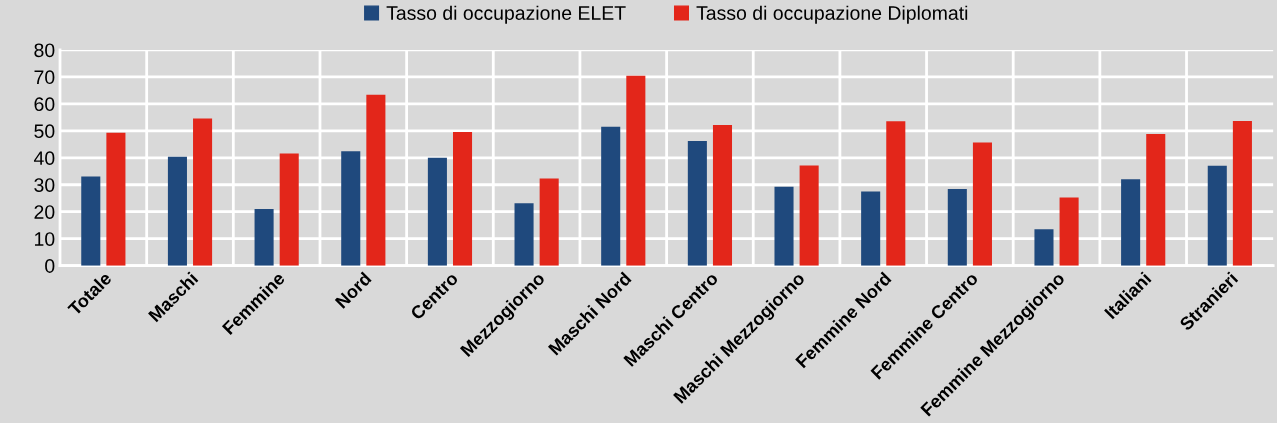 The width and height of the screenshot is (1277, 423). Describe the element at coordinates (45, 239) in the screenshot. I see `y-tick-label: 10` at that location.